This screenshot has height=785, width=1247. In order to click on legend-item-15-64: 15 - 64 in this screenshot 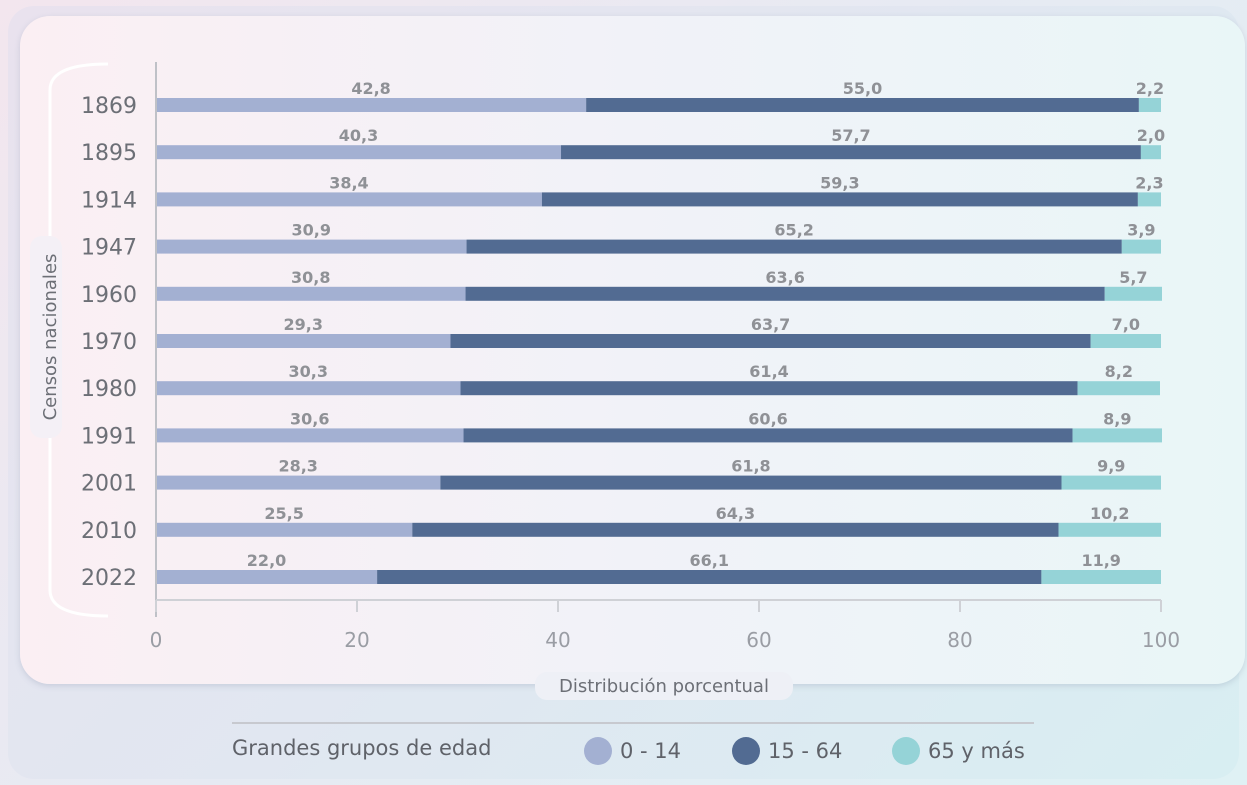, I will do `click(787, 751)`.